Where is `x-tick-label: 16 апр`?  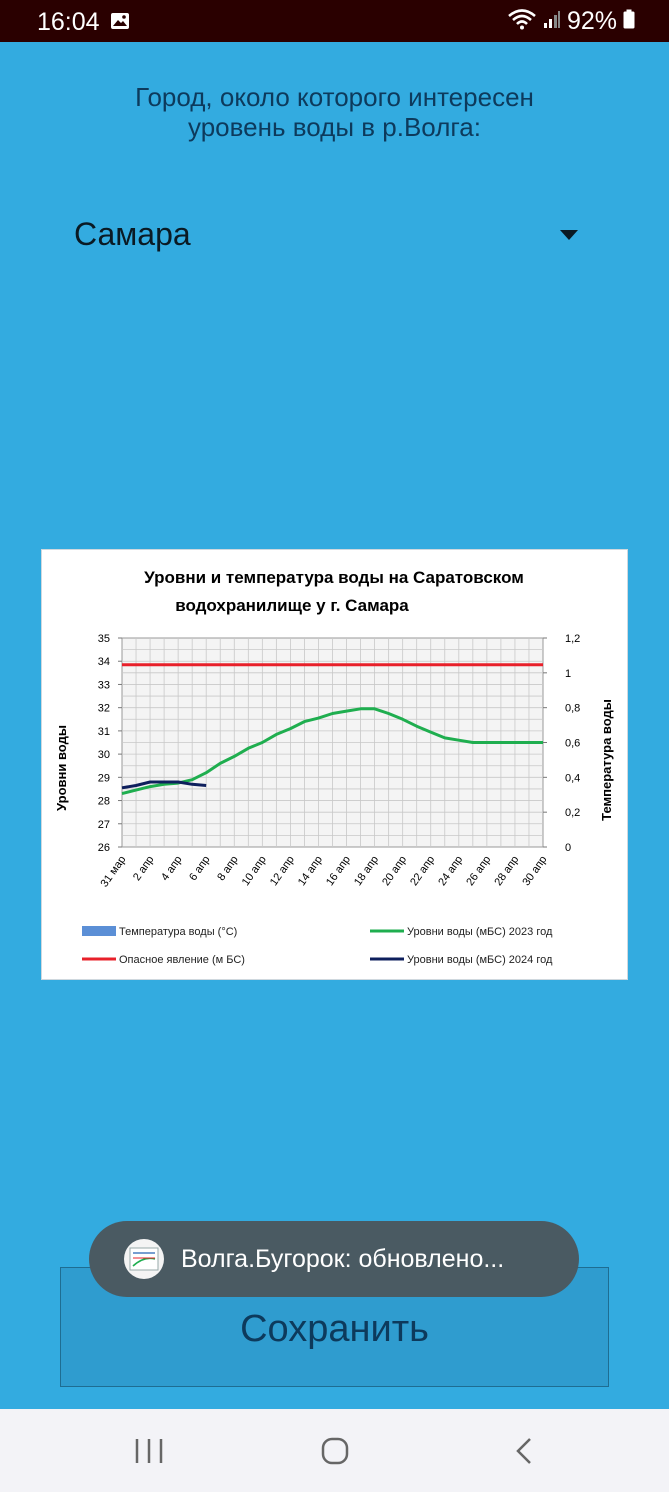
x-tick-label: 16 апр is located at coordinates (338, 871).